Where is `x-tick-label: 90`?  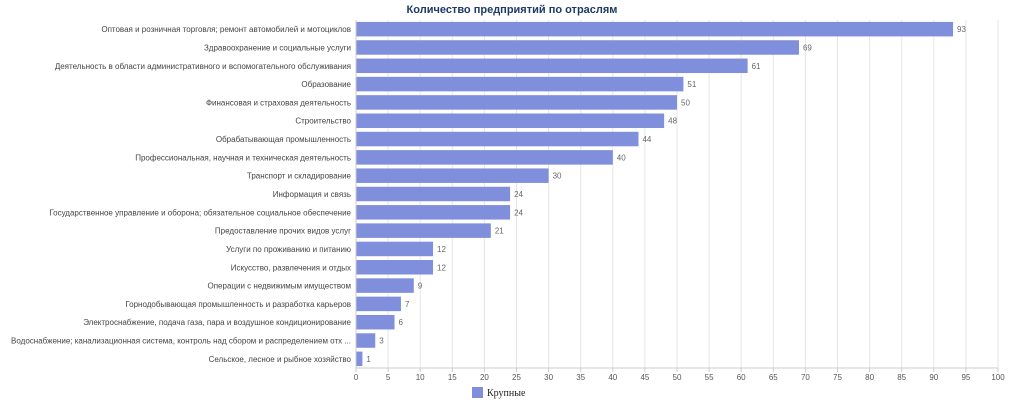
x-tick-label: 90 is located at coordinates (933, 377).